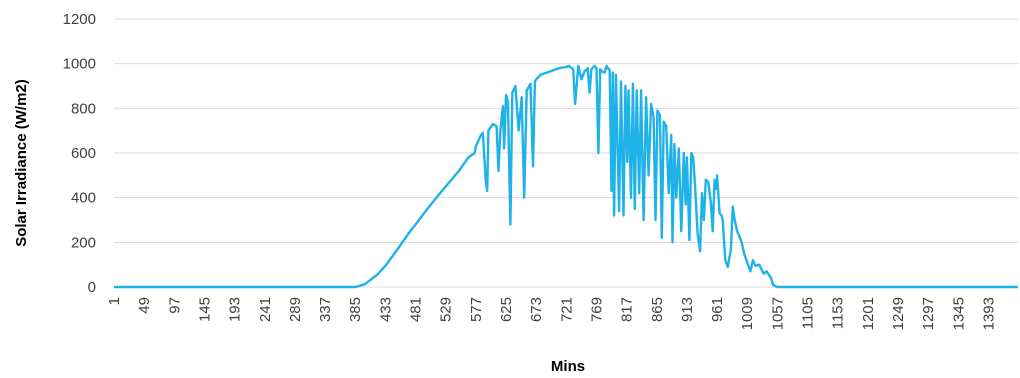 This screenshot has width=1020, height=378. What do you see at coordinates (83, 242) in the screenshot?
I see `y-tick-label: 200` at bounding box center [83, 242].